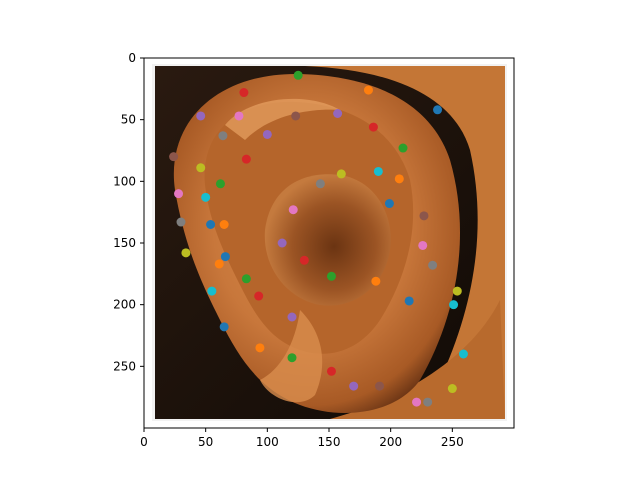  Describe the element at coordinates (267, 442) in the screenshot. I see `x-tick-label: 100` at that location.